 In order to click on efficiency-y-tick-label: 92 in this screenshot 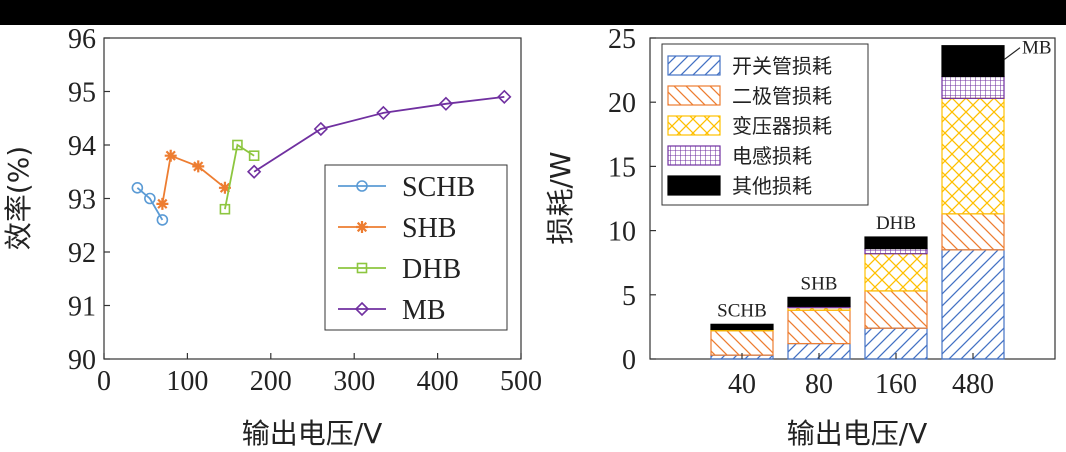, I will do `click(82, 253)`.